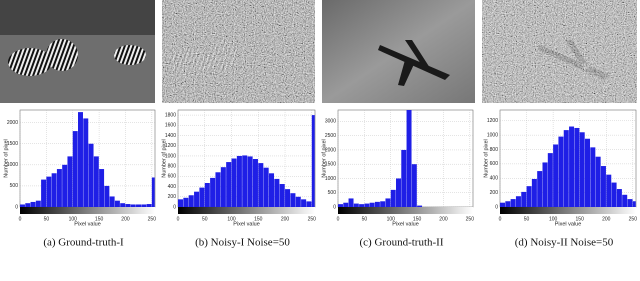 The image size is (640, 281). I want to click on image-plane-noisy, so click(559, 51).